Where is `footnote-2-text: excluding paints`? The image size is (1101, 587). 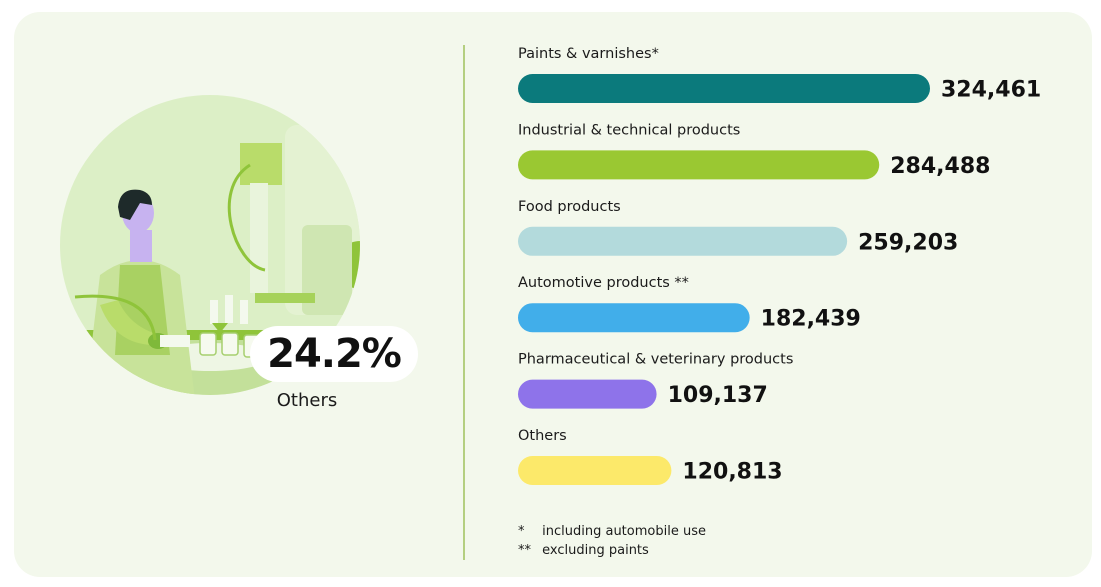 footnote-2-text: excluding paints is located at coordinates (595, 550).